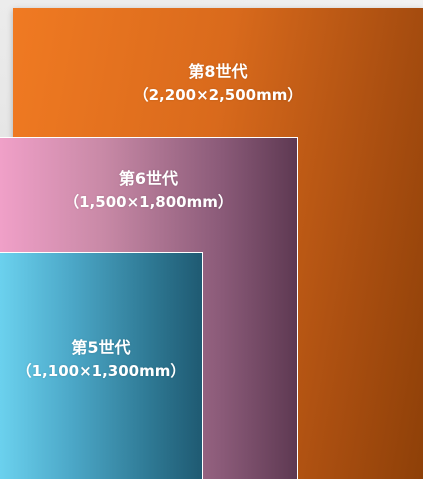 The height and width of the screenshot is (479, 423). I want to click on gen5-label: 第5世代 （1,100×1,300mm）, so click(101, 359).